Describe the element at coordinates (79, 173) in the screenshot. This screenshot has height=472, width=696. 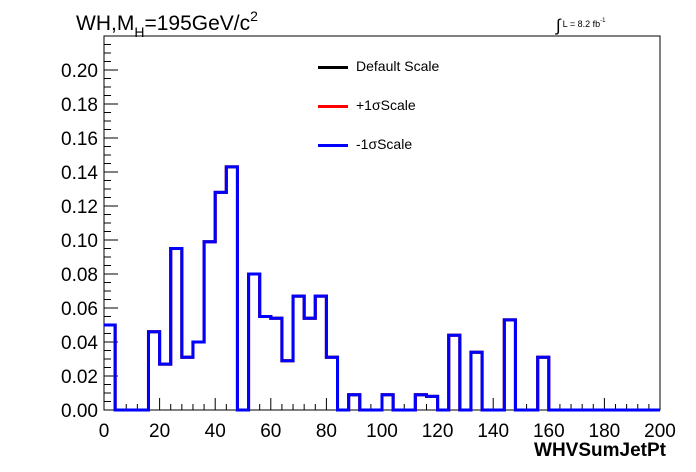
I see `y-tick-label: 0.14` at that location.